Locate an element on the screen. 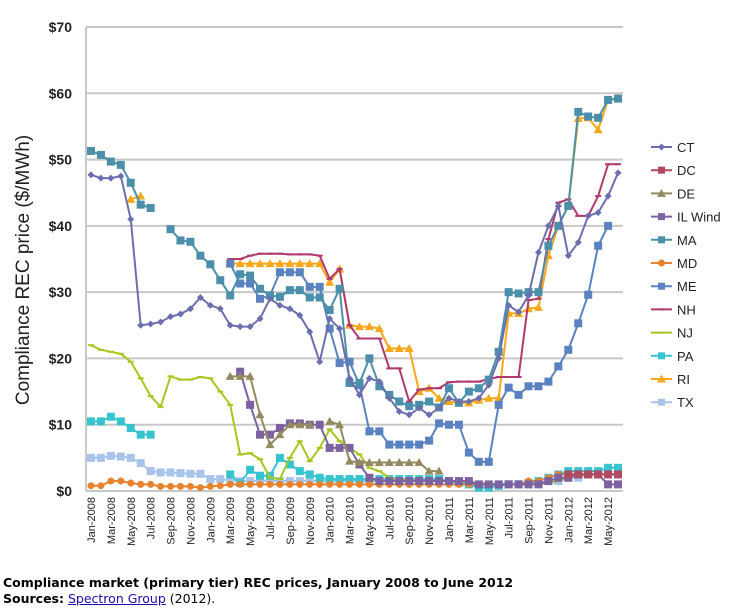  x-tick-label: Sep-2009 is located at coordinates (291, 521).